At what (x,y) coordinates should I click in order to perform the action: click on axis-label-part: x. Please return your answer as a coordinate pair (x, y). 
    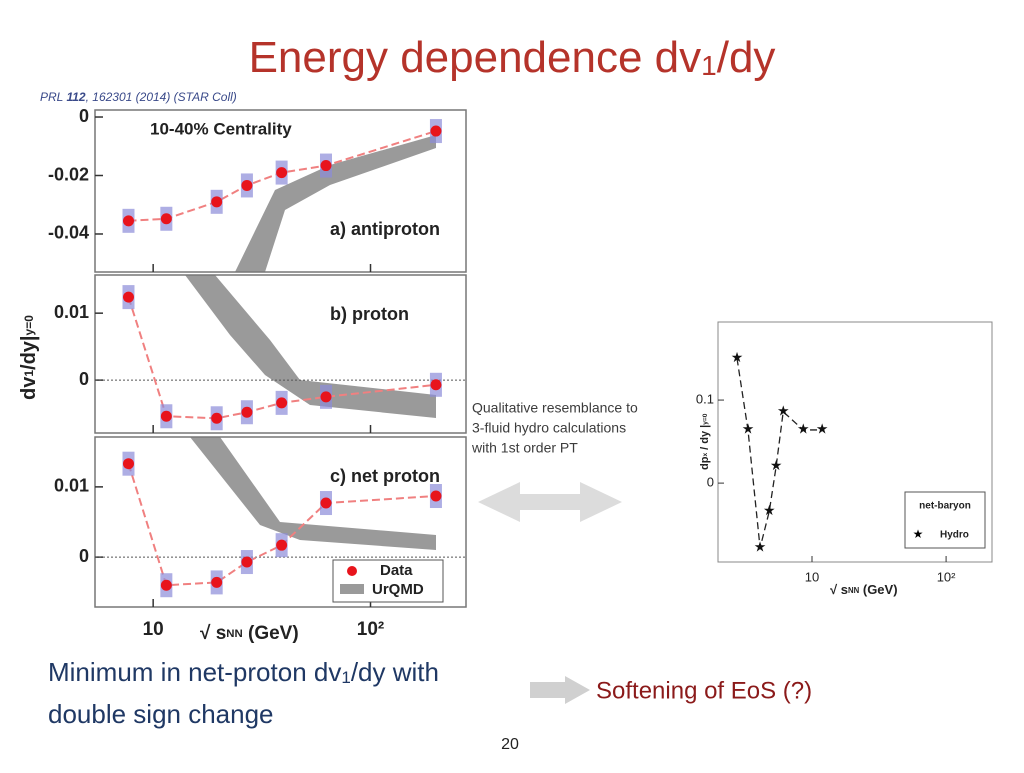
    Looking at the image, I should click on (705, 455).